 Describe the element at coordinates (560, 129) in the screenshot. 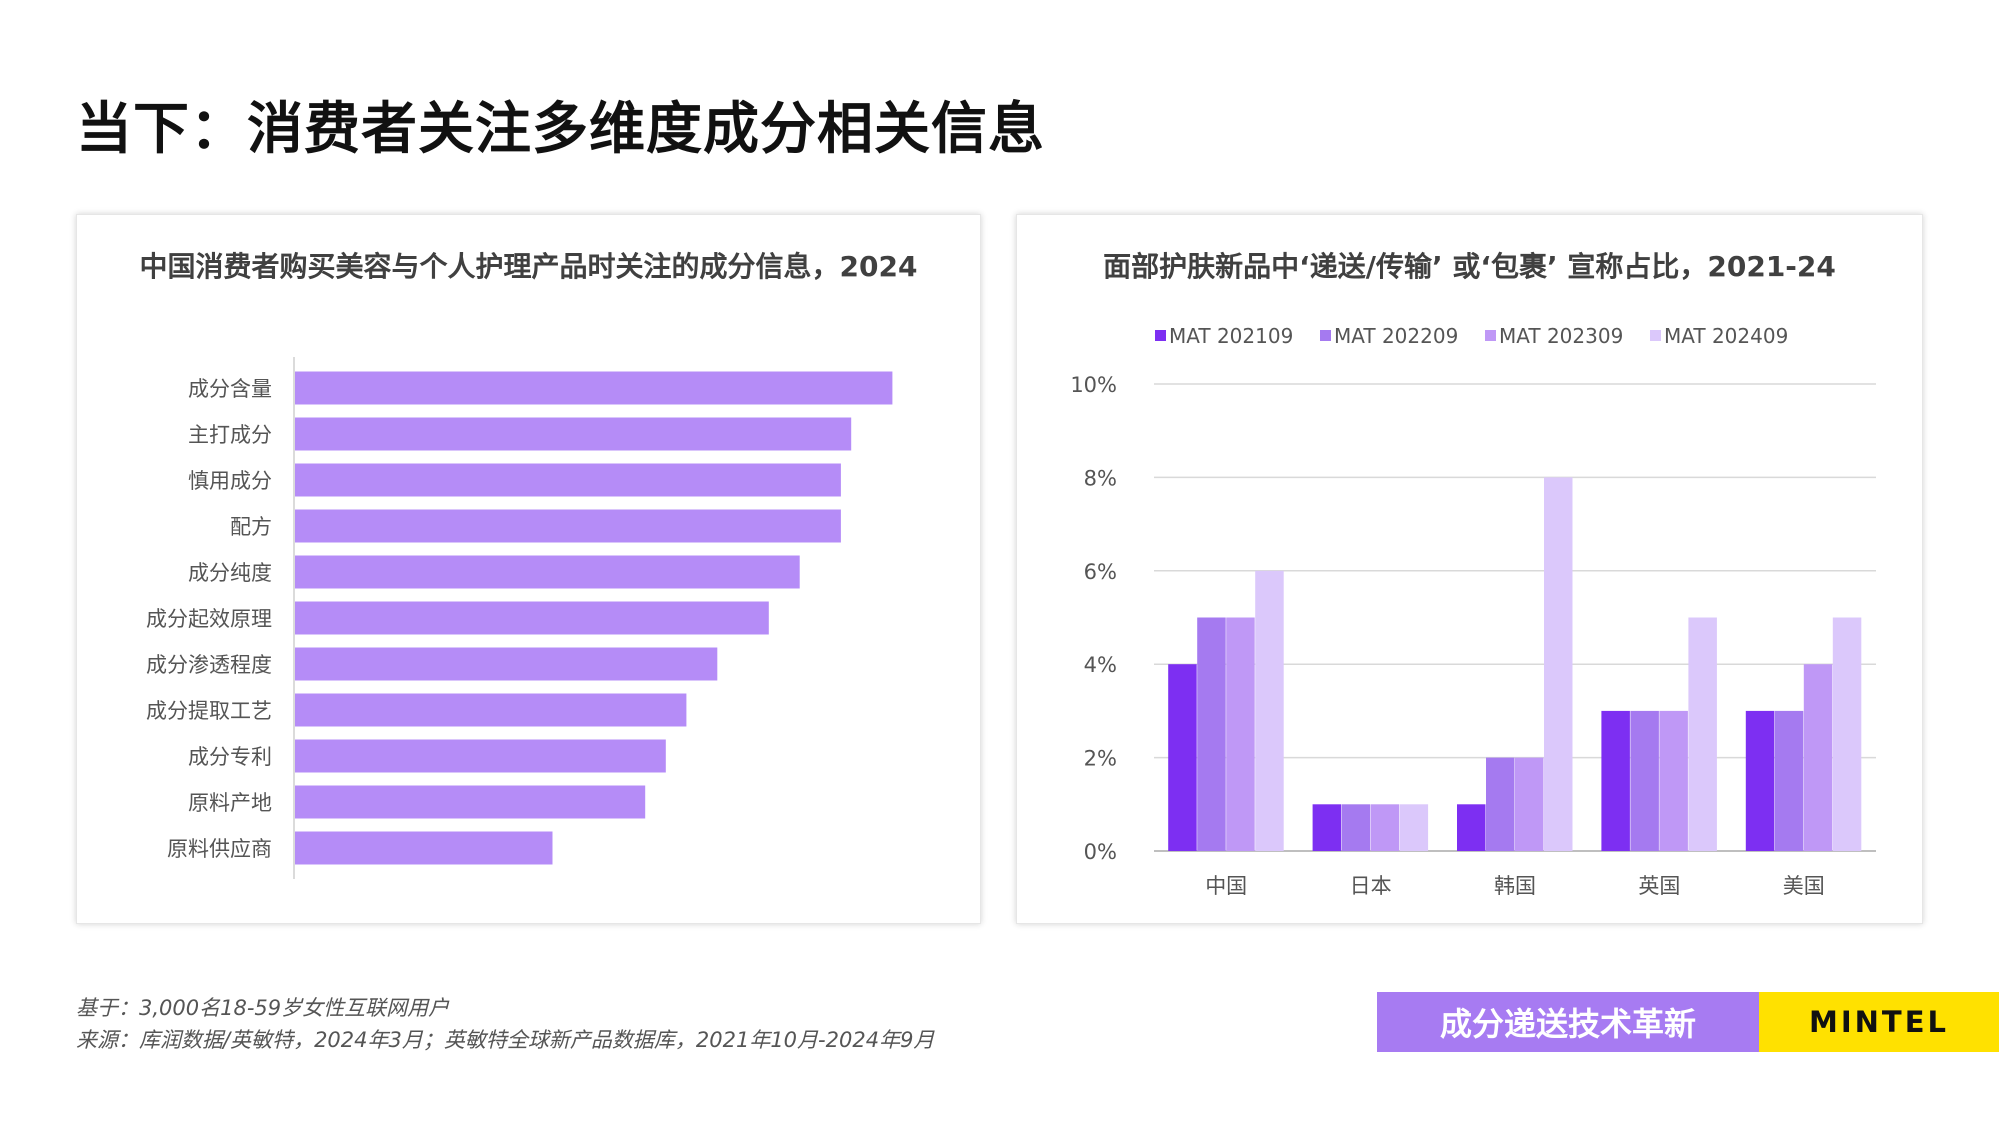

I see `page-title: 当下：消费者关注多维度成分相关信息` at that location.